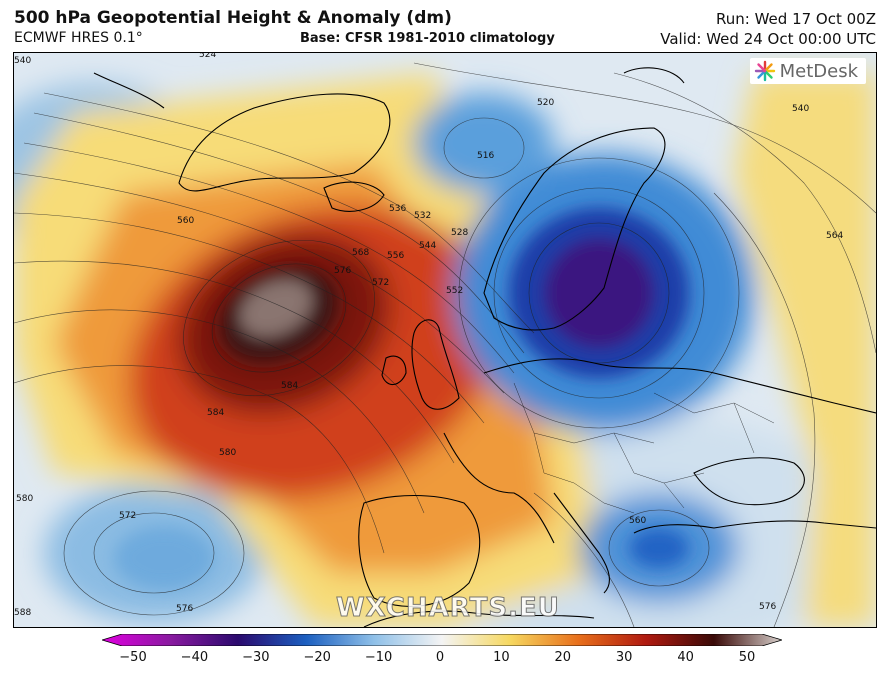 The width and height of the screenshot is (890, 681). Describe the element at coordinates (685, 657) in the screenshot. I see `colorbar-tick-label: 40` at that location.